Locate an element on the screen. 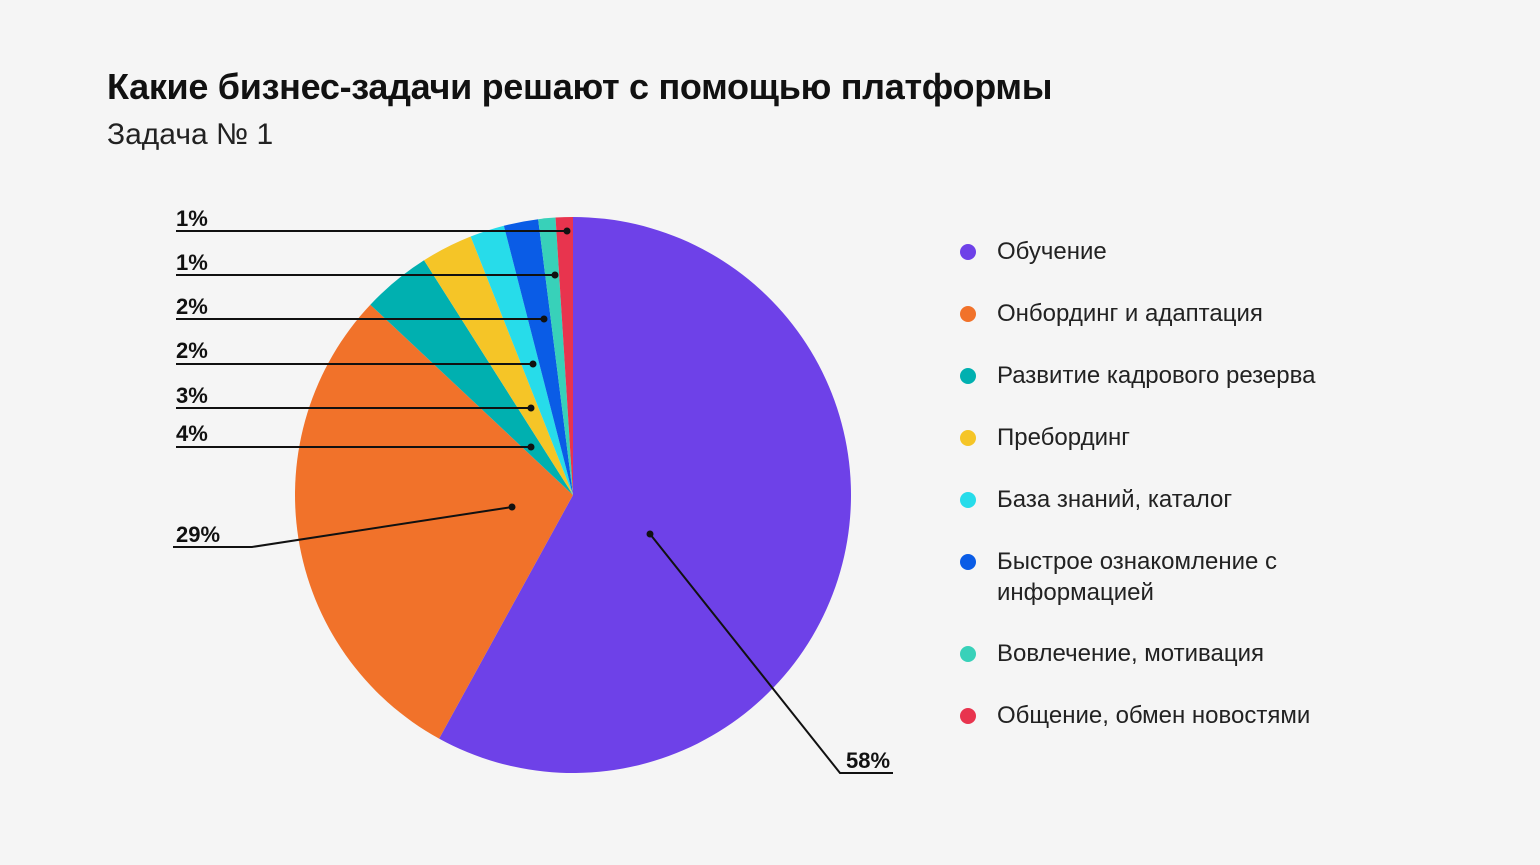 The image size is (1540, 865). legend-label: Онбординг и адаптация is located at coordinates (1130, 313).